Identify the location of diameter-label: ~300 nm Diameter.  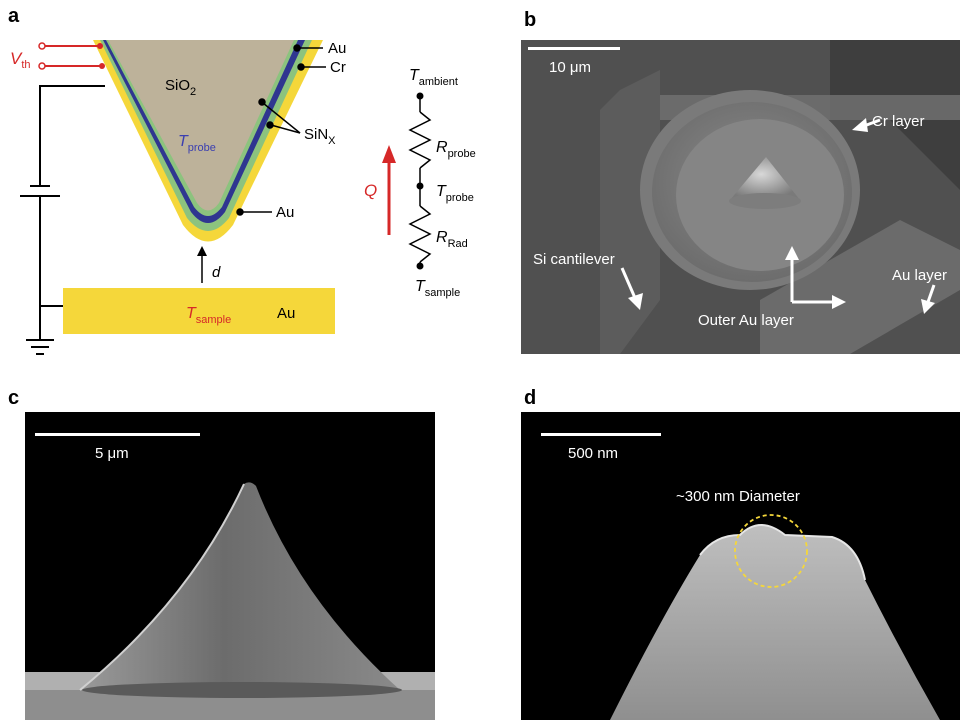
(738, 496).